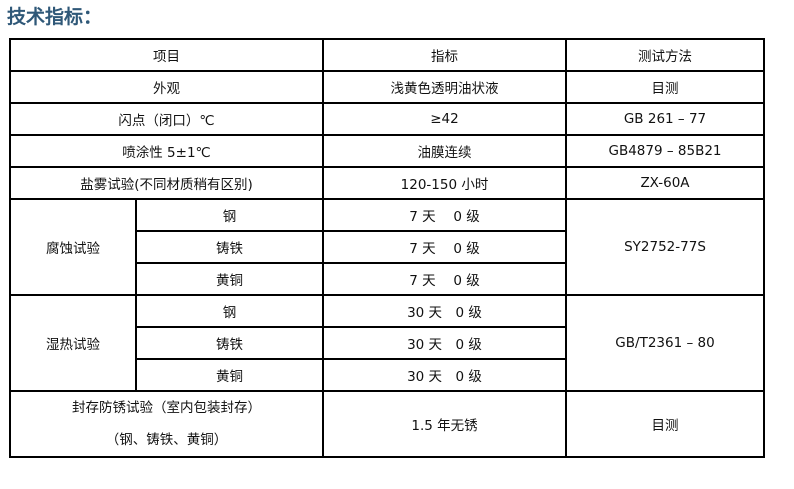  I want to click on table-row: 盐雾试验(不同材质稍有区别) 120-150 小时 ZX-60A, so click(387, 183).